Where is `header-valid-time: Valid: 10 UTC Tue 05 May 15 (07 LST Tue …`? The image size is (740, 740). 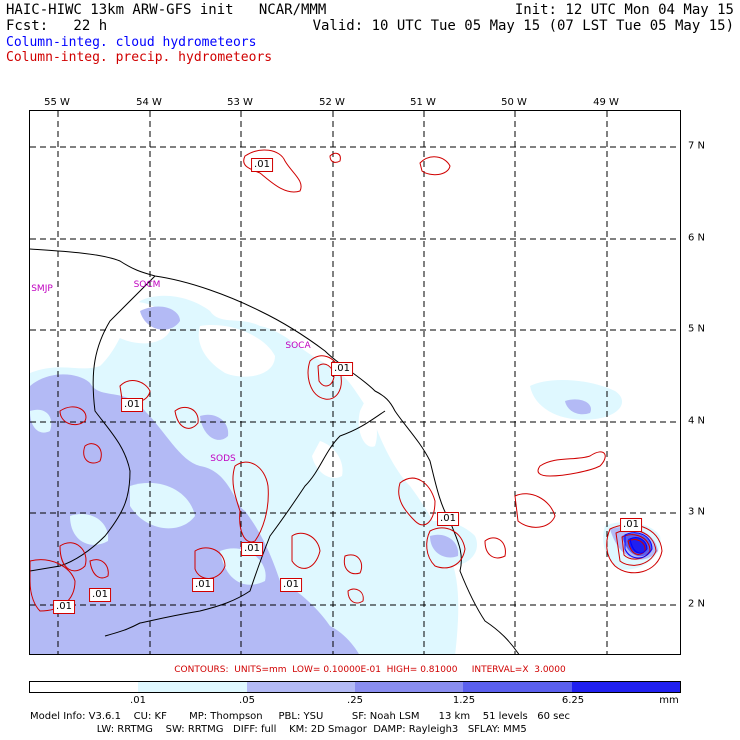
header-valid-time: Valid: 10 UTC Tue 05 May 15 (07 LST Tue … is located at coordinates (523, 26).